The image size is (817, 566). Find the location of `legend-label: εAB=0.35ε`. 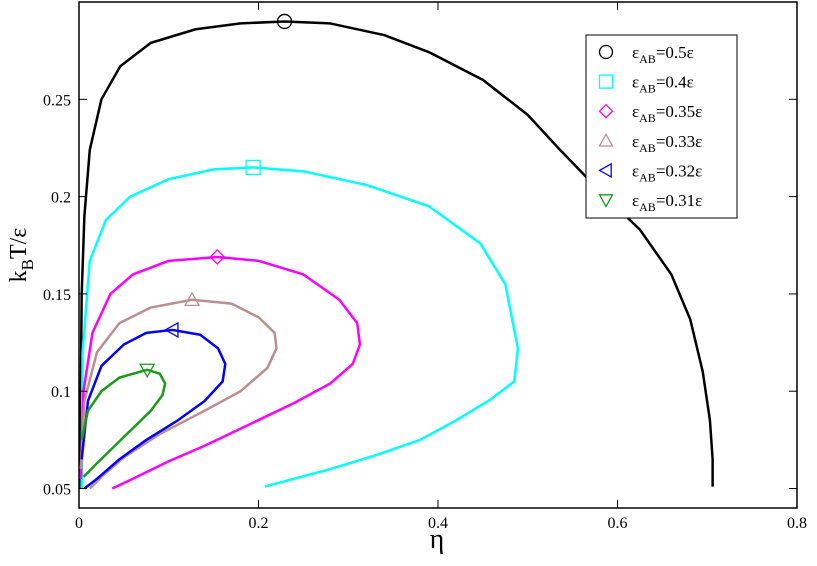

legend-label: εAB=0.35ε is located at coordinates (667, 113).